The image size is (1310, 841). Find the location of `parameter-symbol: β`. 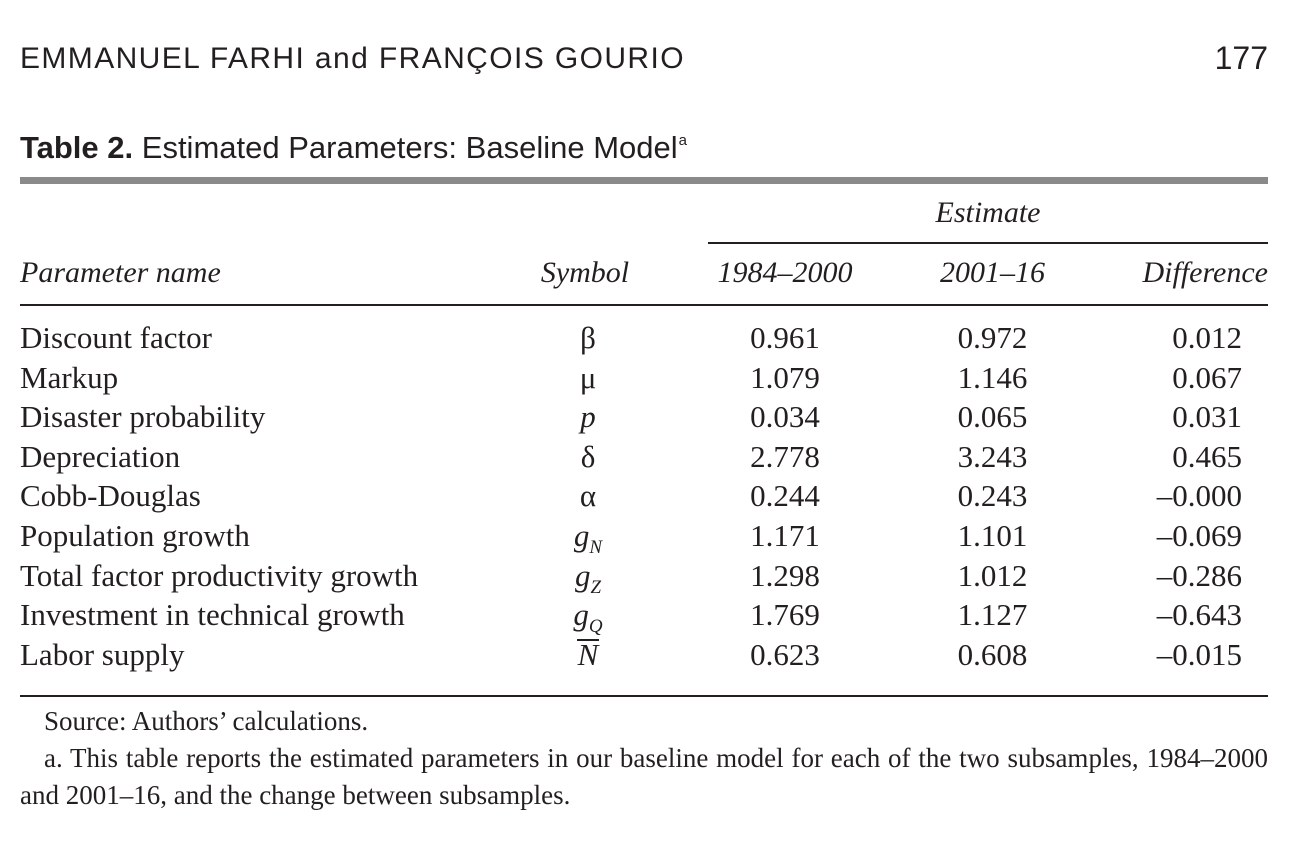

parameter-symbol: β is located at coordinates (588, 338).